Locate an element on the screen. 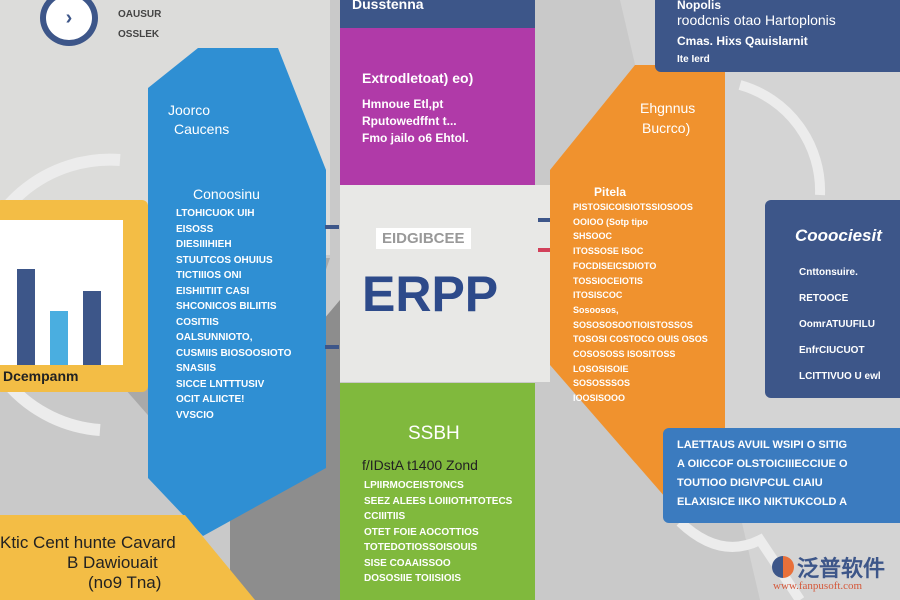  blue-panel-title1: Joorco is located at coordinates (189, 110).